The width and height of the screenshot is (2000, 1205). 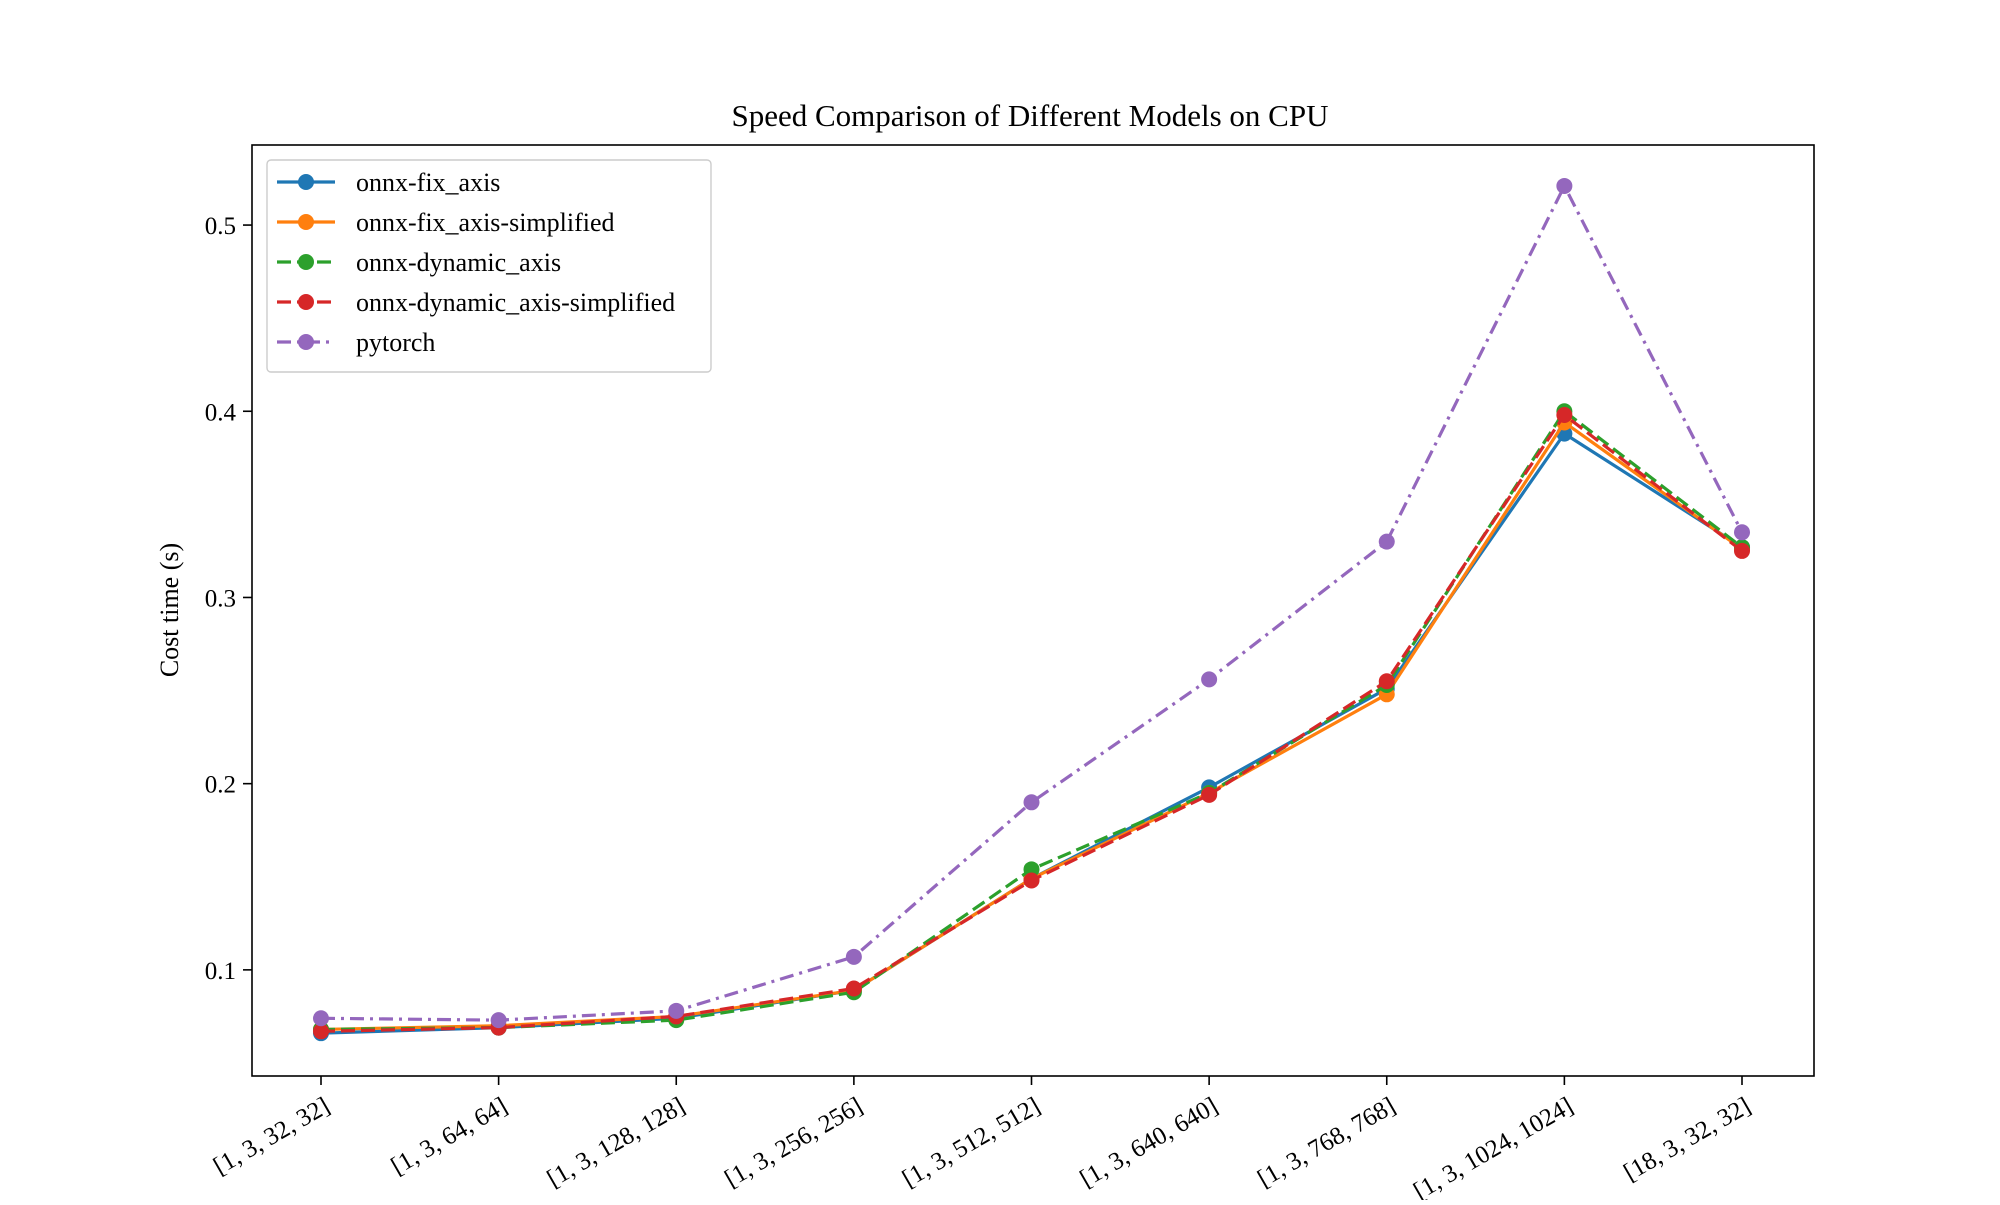 What do you see at coordinates (221, 412) in the screenshot?
I see `y-tick-label: 0.4` at bounding box center [221, 412].